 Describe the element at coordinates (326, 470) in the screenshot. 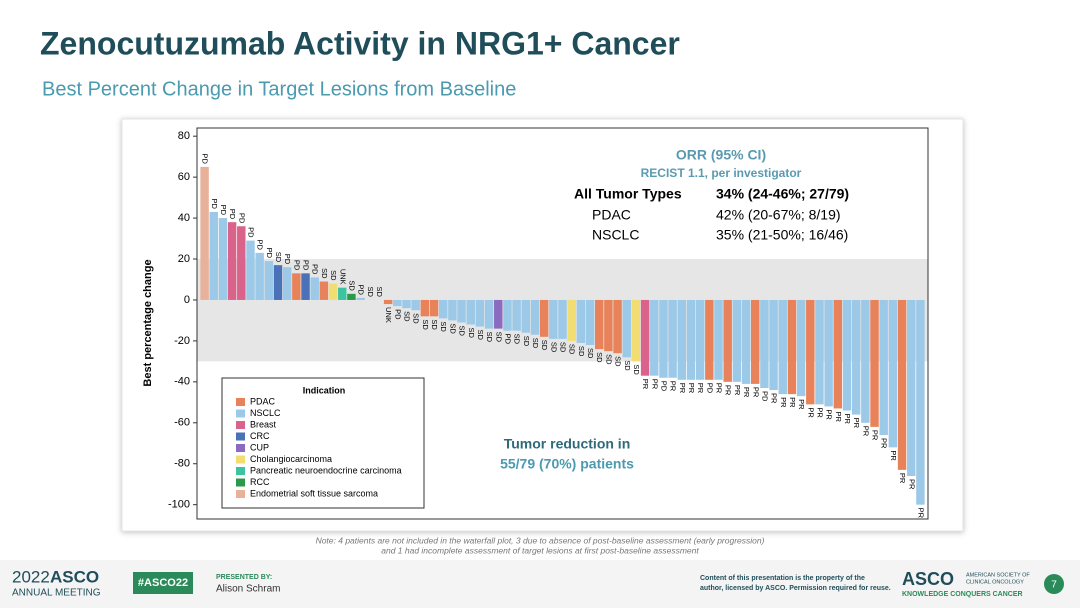

I see `legend-label: Pancreatic neuroendocrine carcinoma` at that location.